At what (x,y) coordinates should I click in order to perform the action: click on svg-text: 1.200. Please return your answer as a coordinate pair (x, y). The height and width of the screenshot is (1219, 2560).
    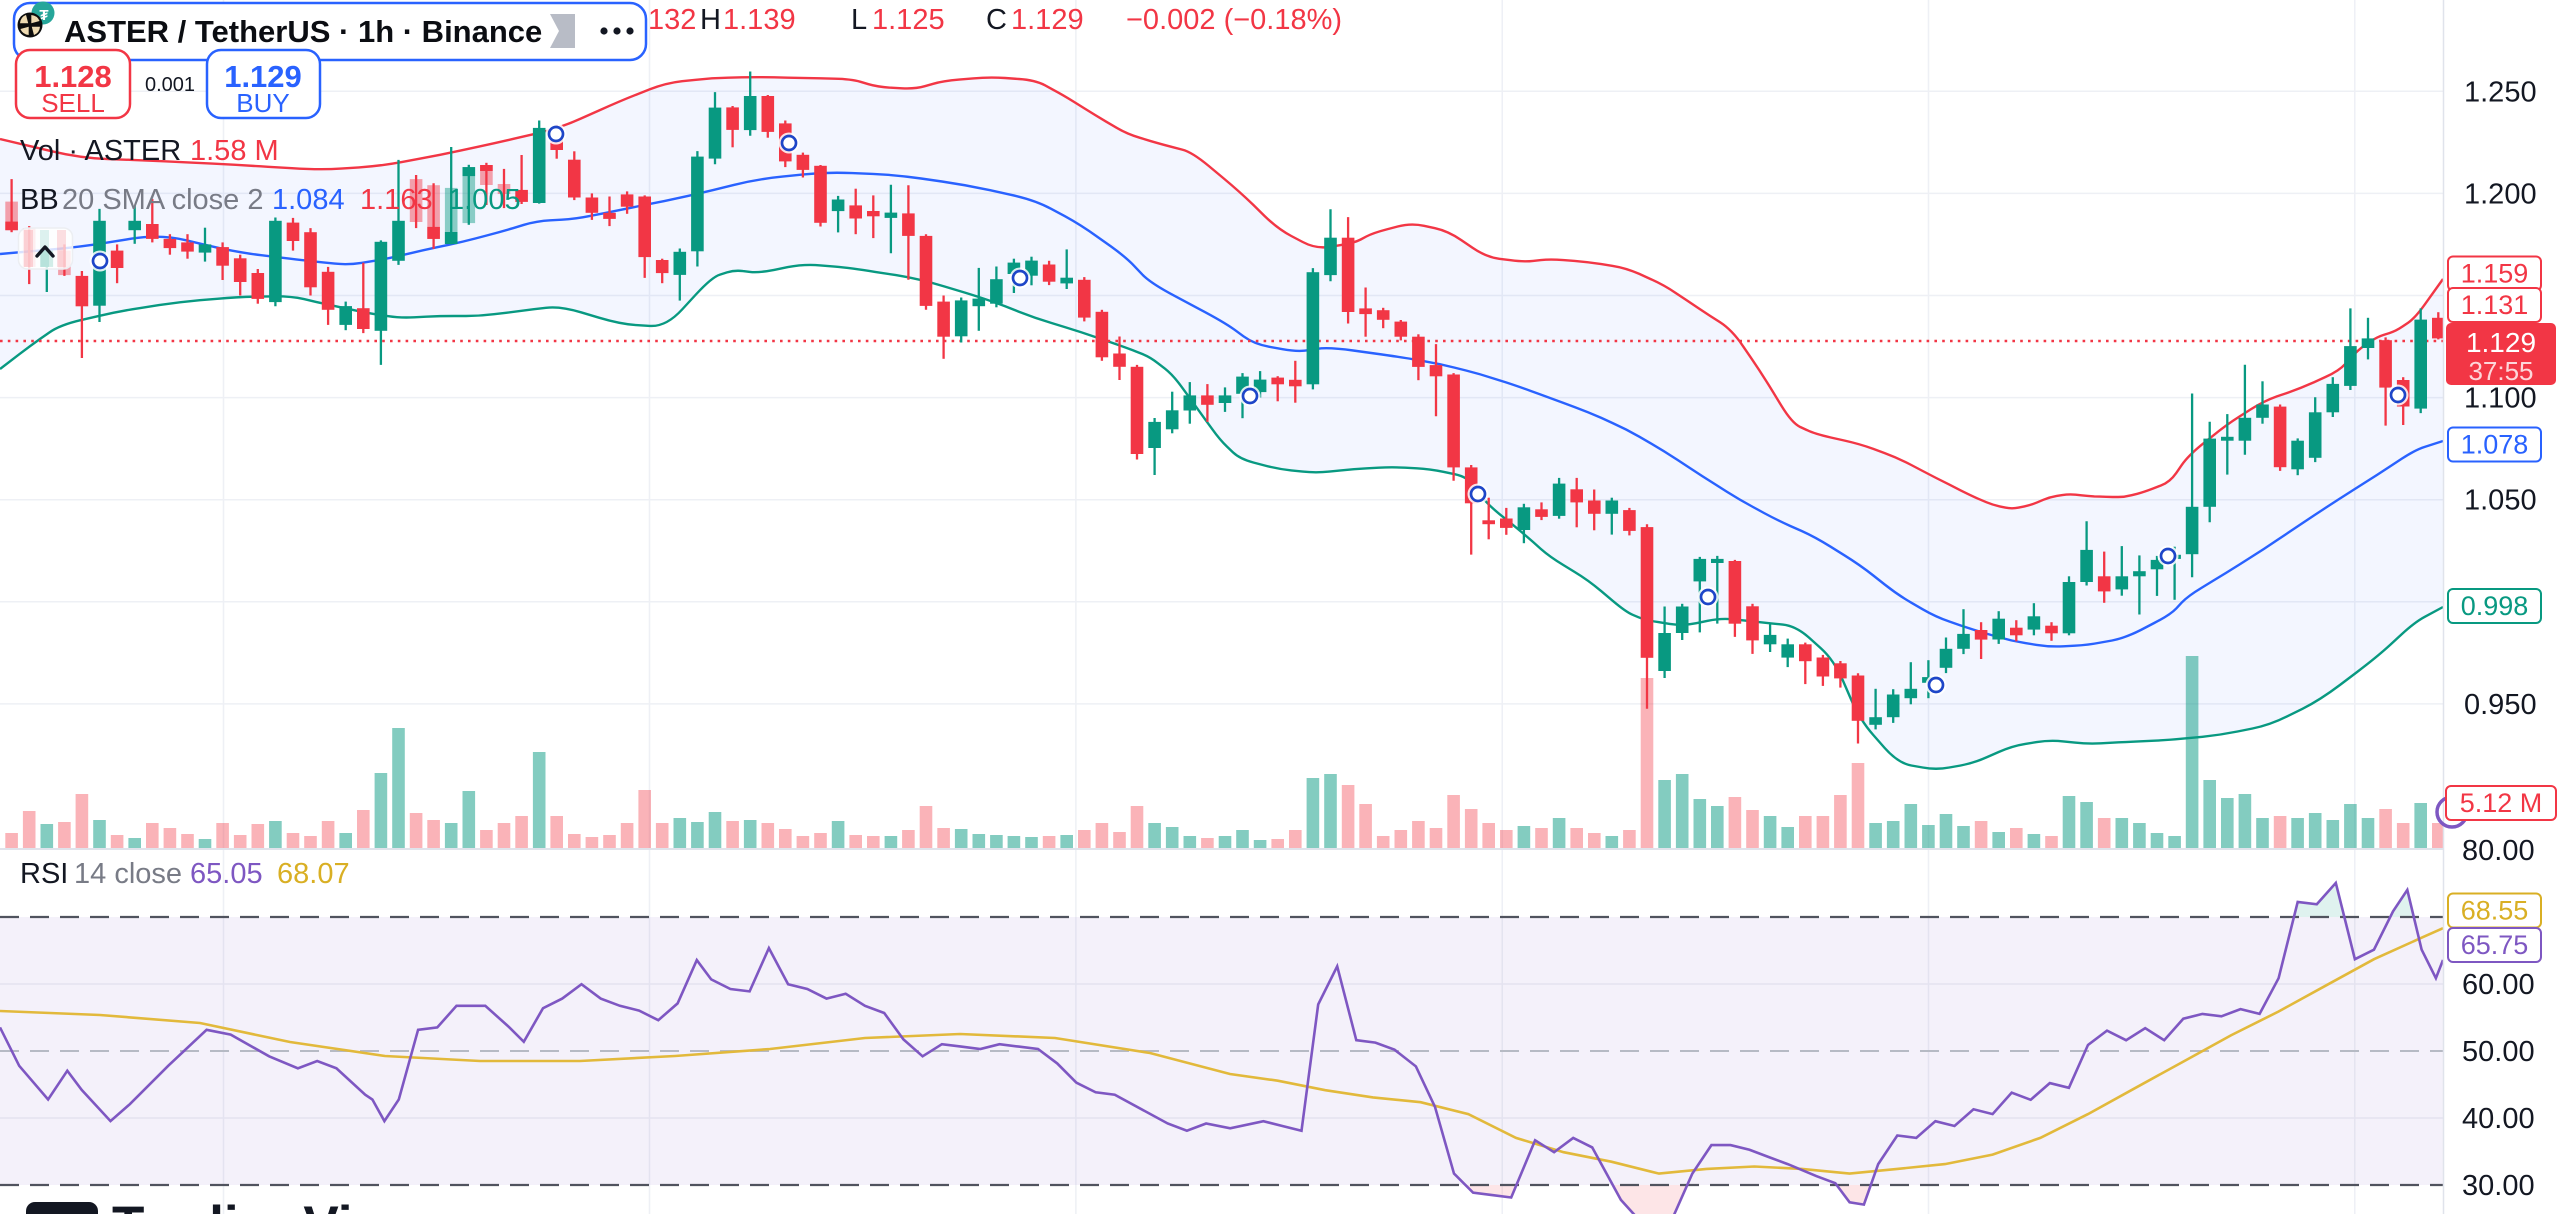
    Looking at the image, I should click on (2500, 194).